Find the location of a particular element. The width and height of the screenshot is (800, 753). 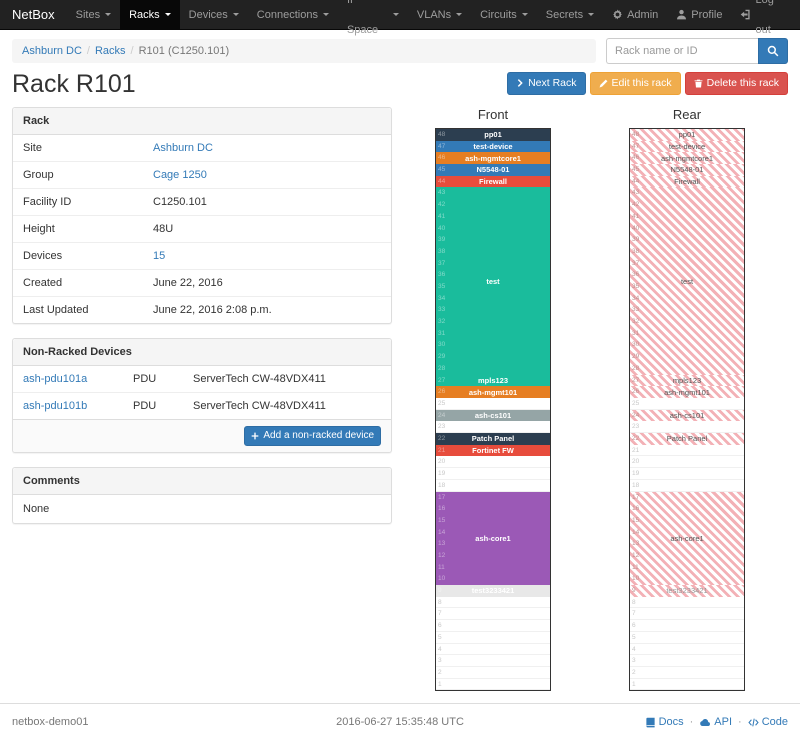

unit-numbers: 43 42 41 40 39 38 37 36 35 34 33 32 31 30 29 28 is located at coordinates (444, 280).